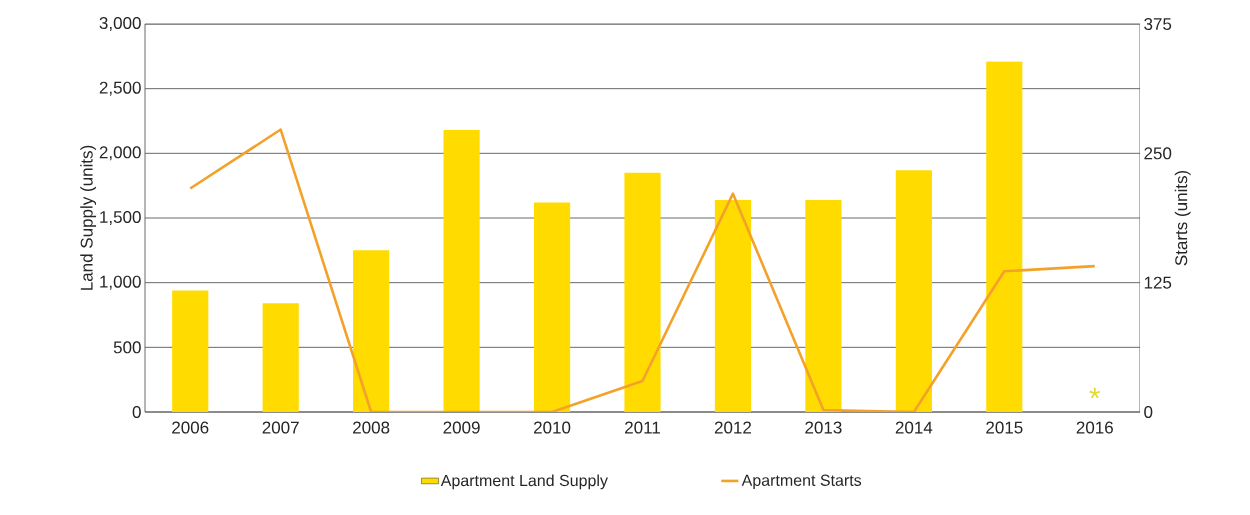 This screenshot has height=515, width=1250. Describe the element at coordinates (914, 427) in the screenshot. I see `x-tick-label: 2014` at that location.